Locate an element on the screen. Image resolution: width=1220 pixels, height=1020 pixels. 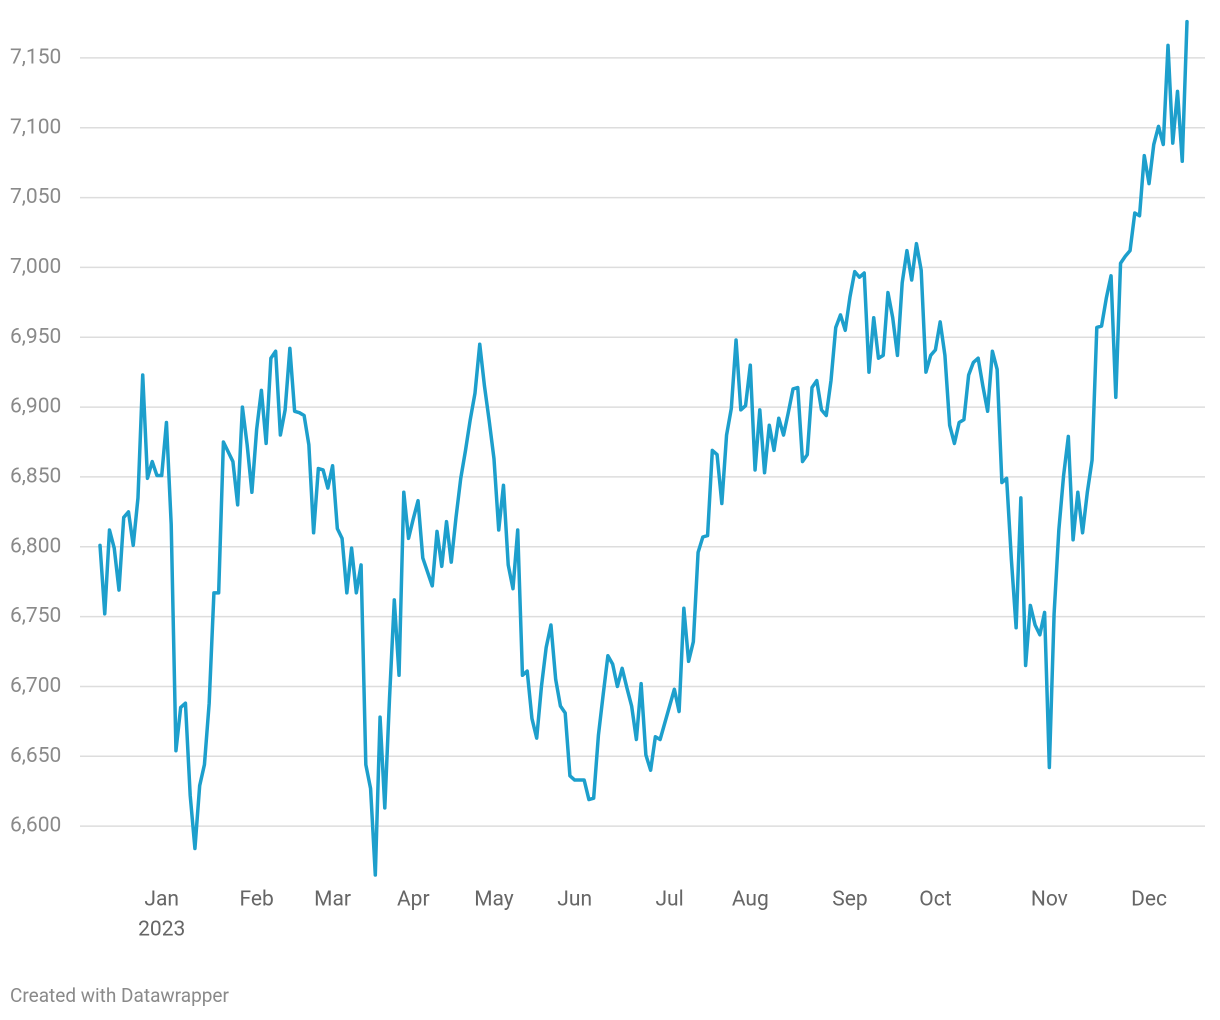
x-tick-label: Jul is located at coordinates (669, 900).